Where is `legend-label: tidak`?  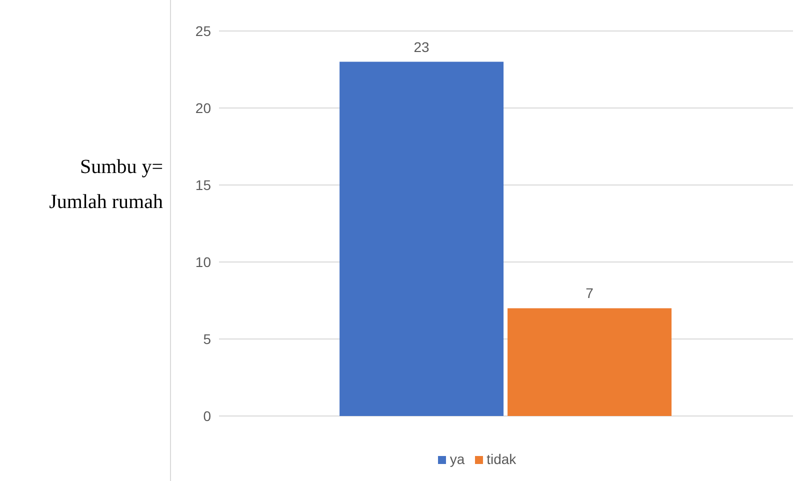
legend-label: tidak is located at coordinates (501, 459).